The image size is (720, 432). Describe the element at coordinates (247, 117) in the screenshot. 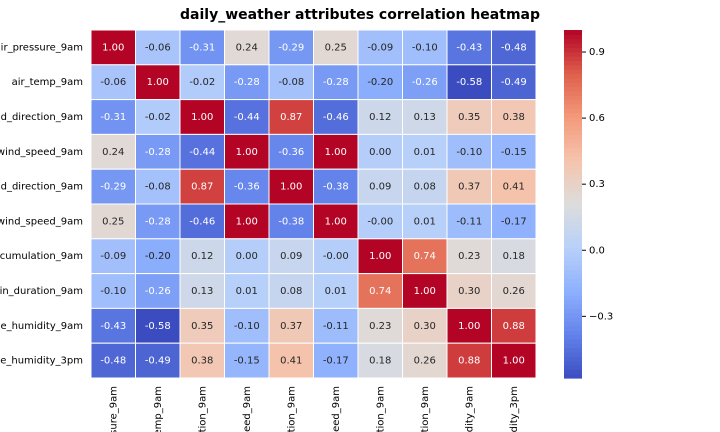

I see `cell-label: -0.44` at that location.